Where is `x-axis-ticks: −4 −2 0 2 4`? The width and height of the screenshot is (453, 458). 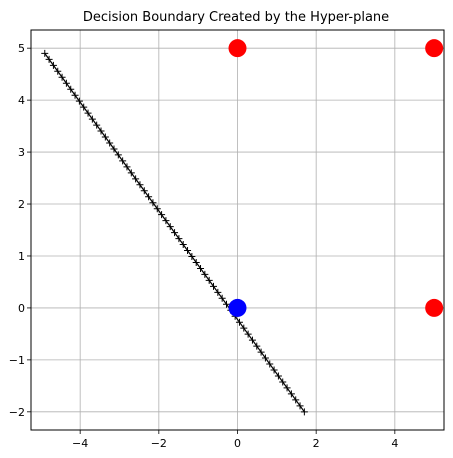 x-axis-ticks: −4 −2 0 2 4 is located at coordinates (235, 440).